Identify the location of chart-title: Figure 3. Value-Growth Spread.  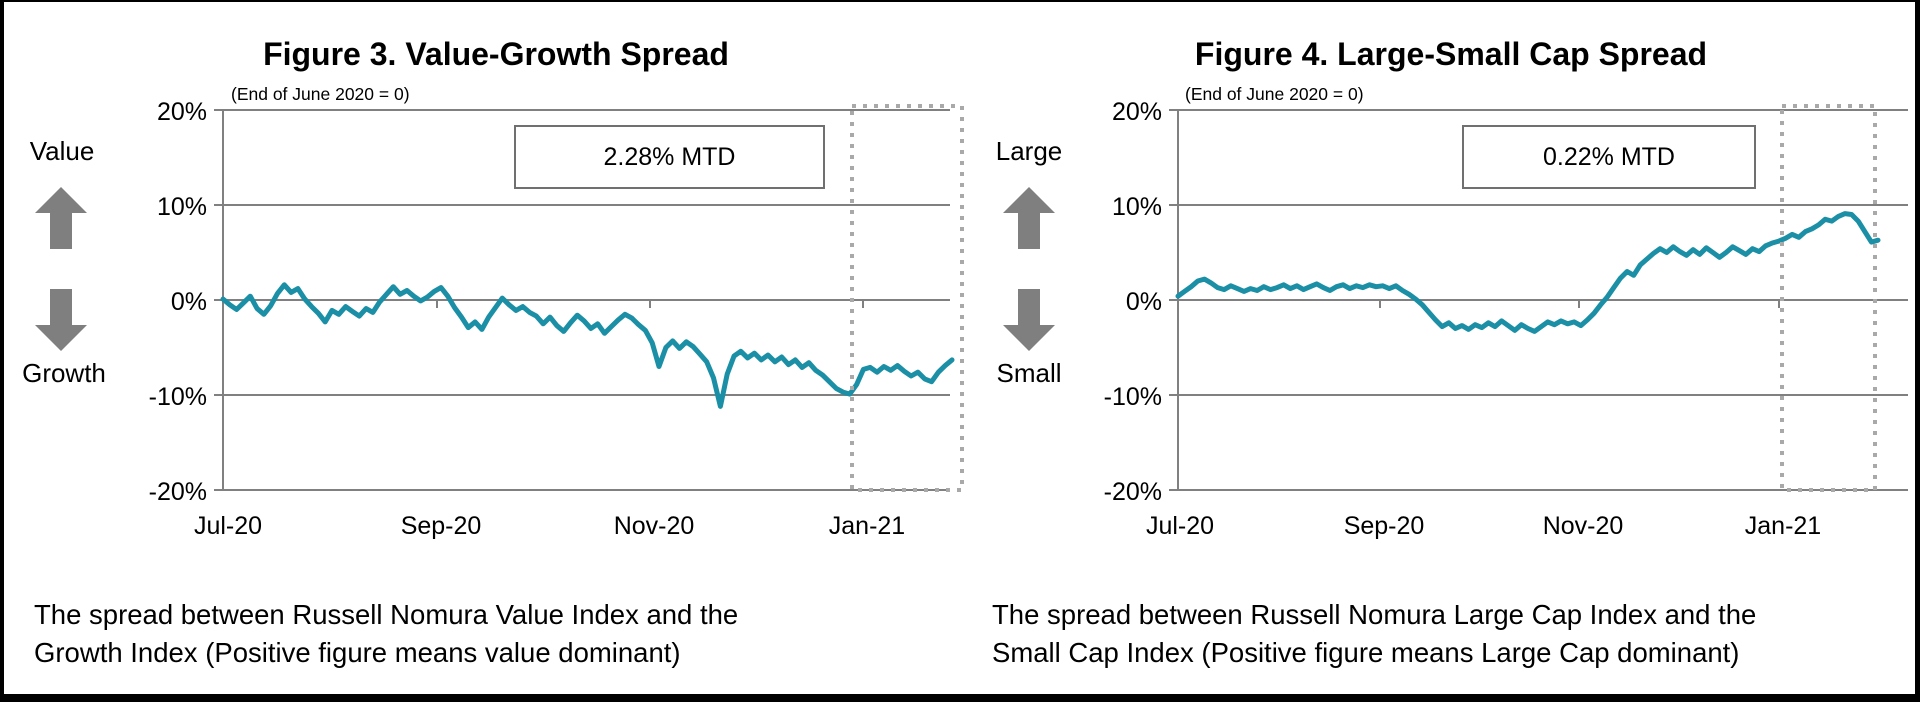
(496, 54).